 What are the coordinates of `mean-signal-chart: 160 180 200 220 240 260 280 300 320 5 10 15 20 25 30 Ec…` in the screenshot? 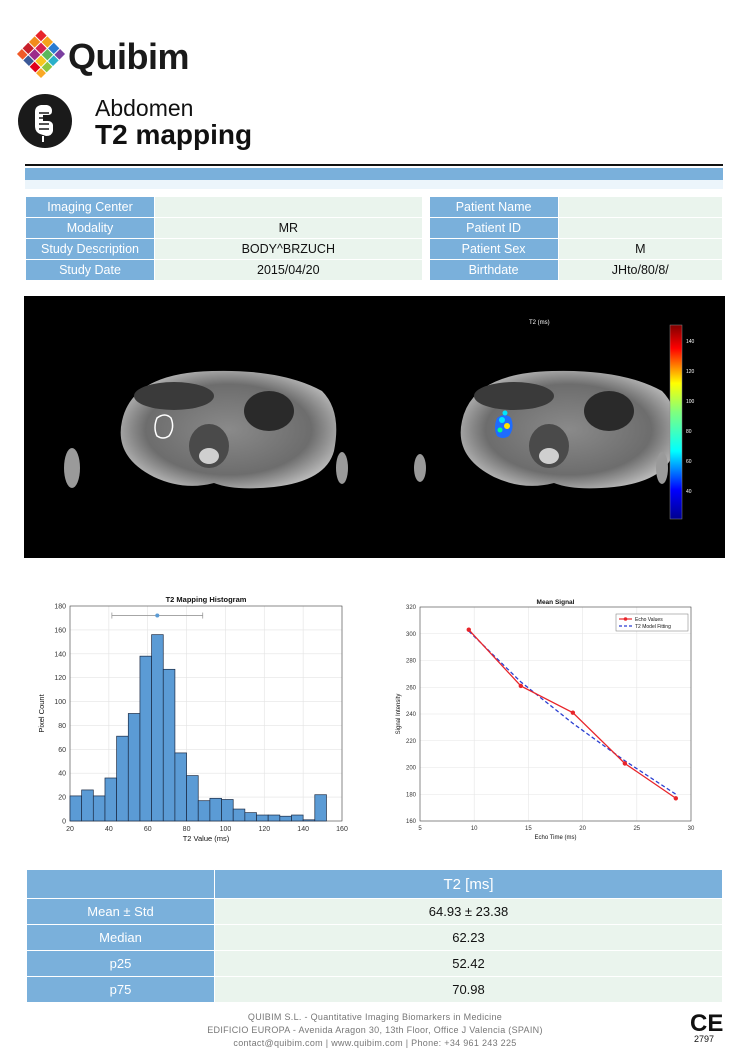 It's located at (547, 720).